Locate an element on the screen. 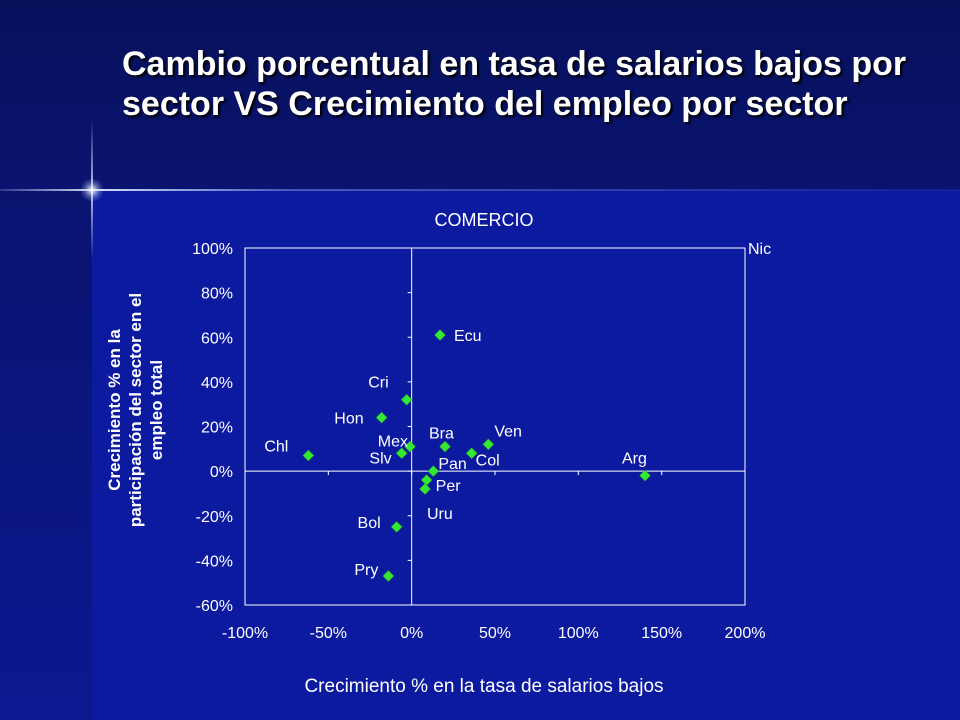  data-point-label: Per is located at coordinates (449, 486).